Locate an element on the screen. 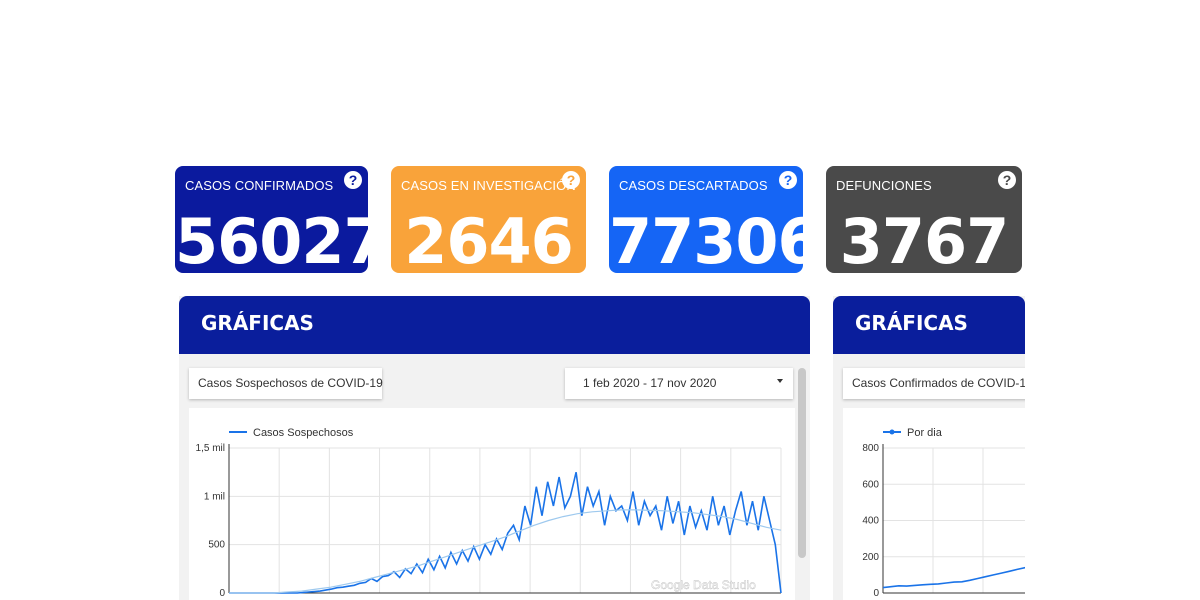 This screenshot has width=1200, height=600. card-value: 3767 is located at coordinates (924, 239).